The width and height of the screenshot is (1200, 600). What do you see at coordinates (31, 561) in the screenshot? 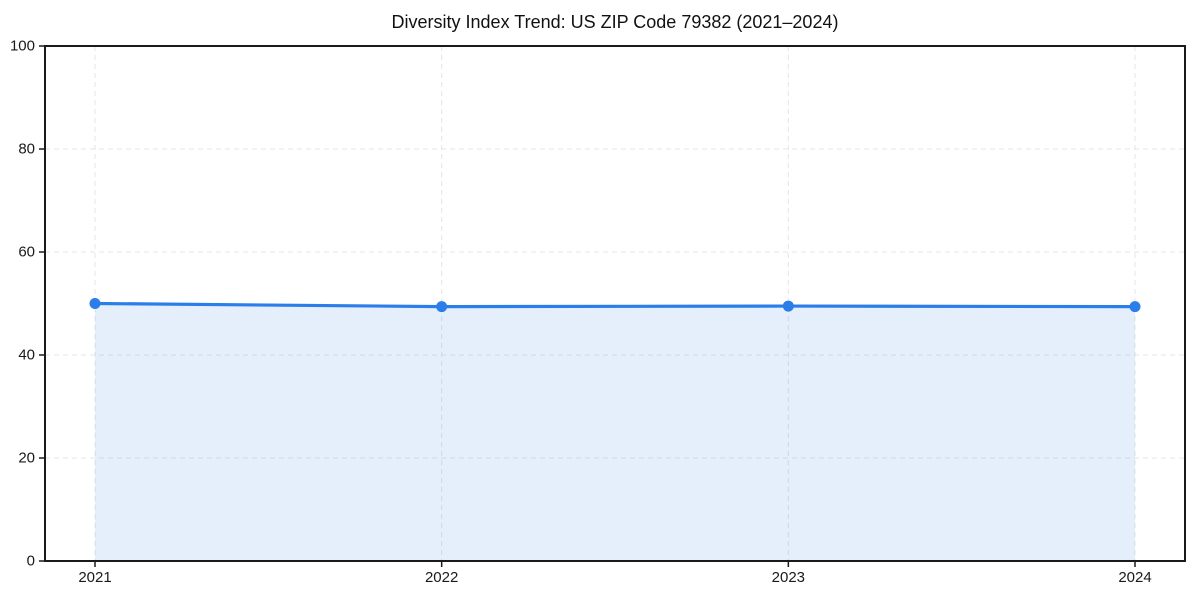
I see `y-tick-label-0: 0` at bounding box center [31, 561].